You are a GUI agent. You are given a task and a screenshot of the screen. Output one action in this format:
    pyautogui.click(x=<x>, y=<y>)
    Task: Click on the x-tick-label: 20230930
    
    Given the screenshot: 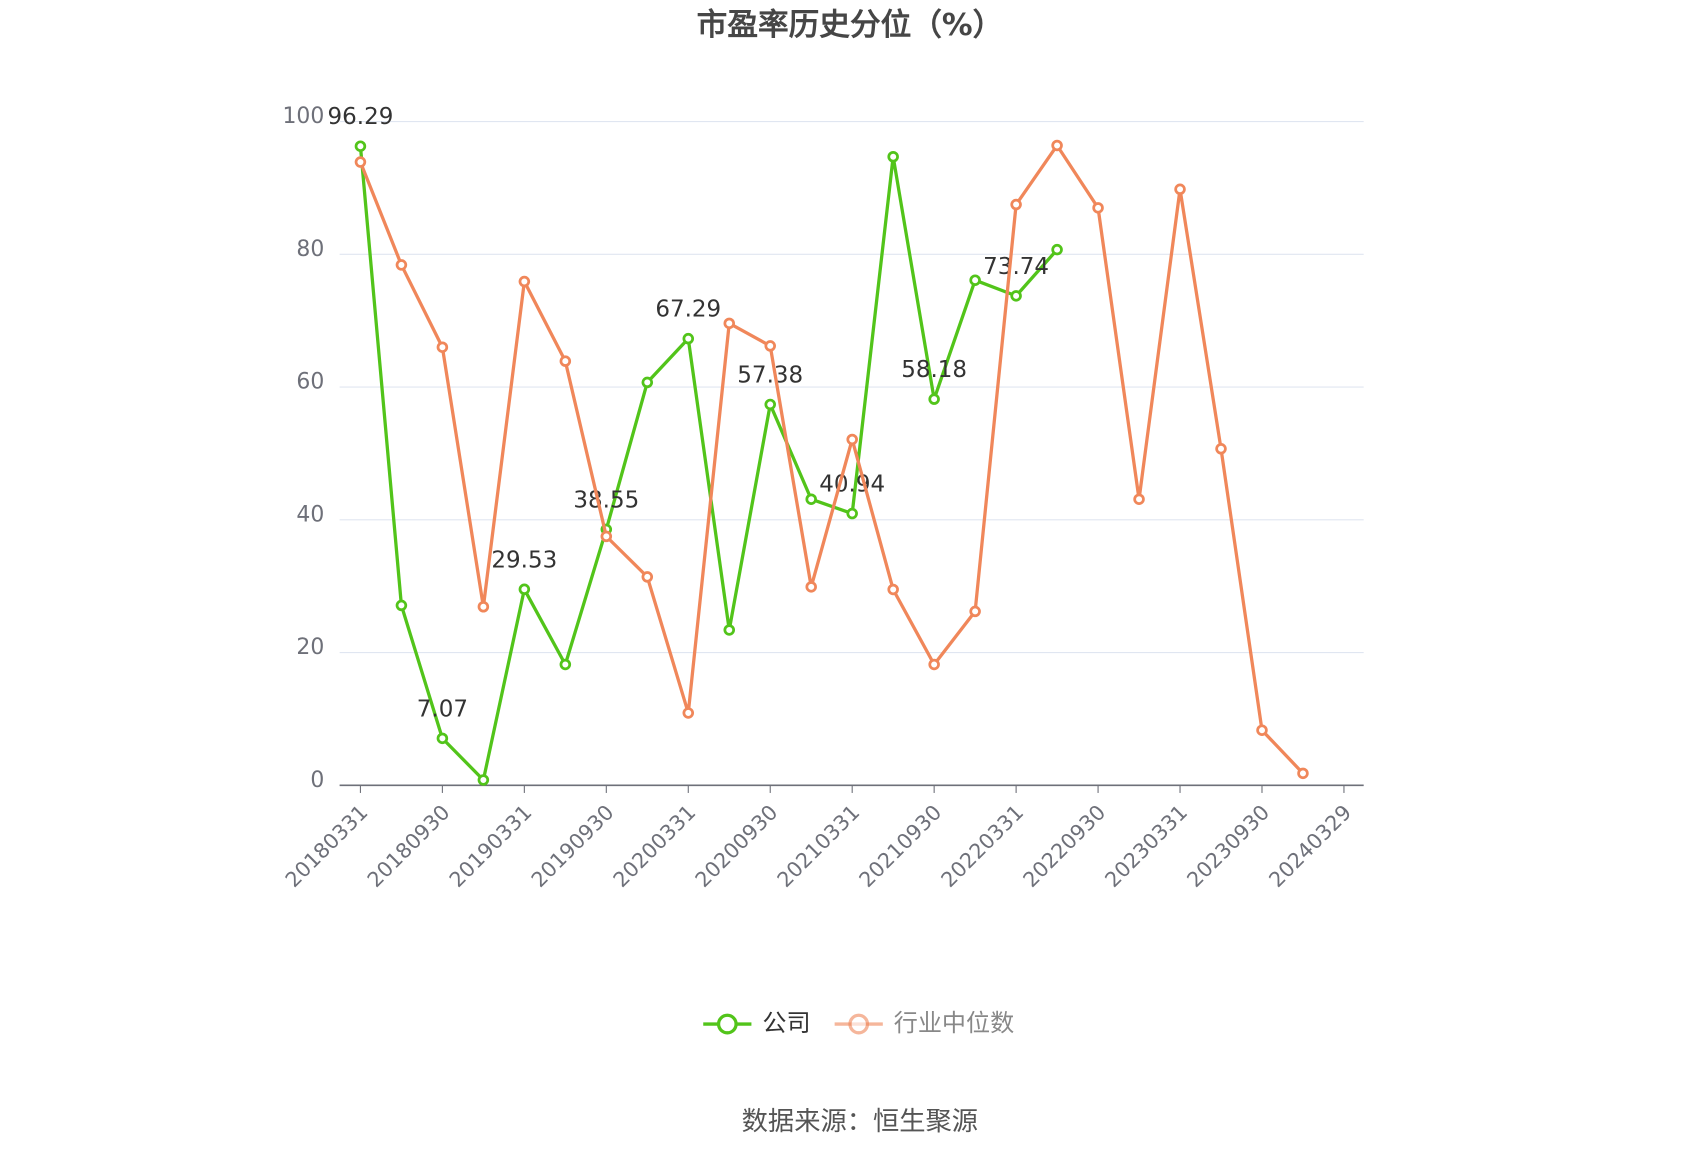 What is the action you would take?
    pyautogui.click(x=1228, y=846)
    